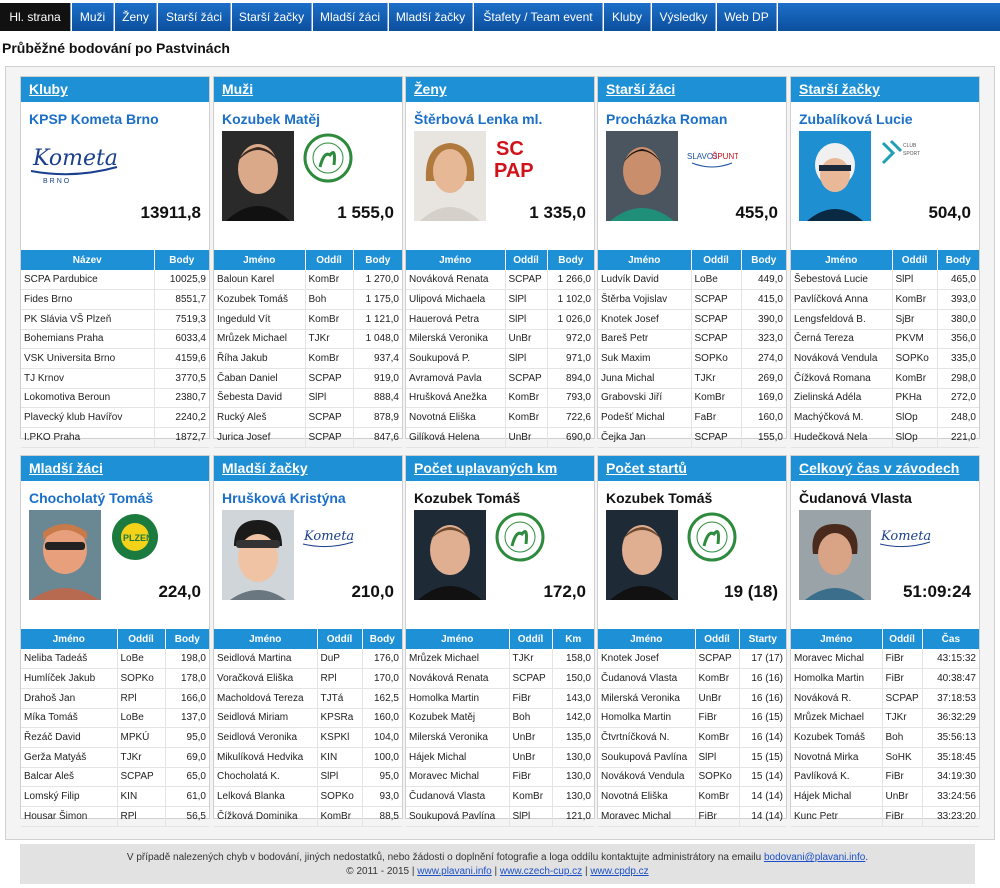  Describe the element at coordinates (538, 17) in the screenshot. I see `nav-relays: Štafety / Team event` at that location.